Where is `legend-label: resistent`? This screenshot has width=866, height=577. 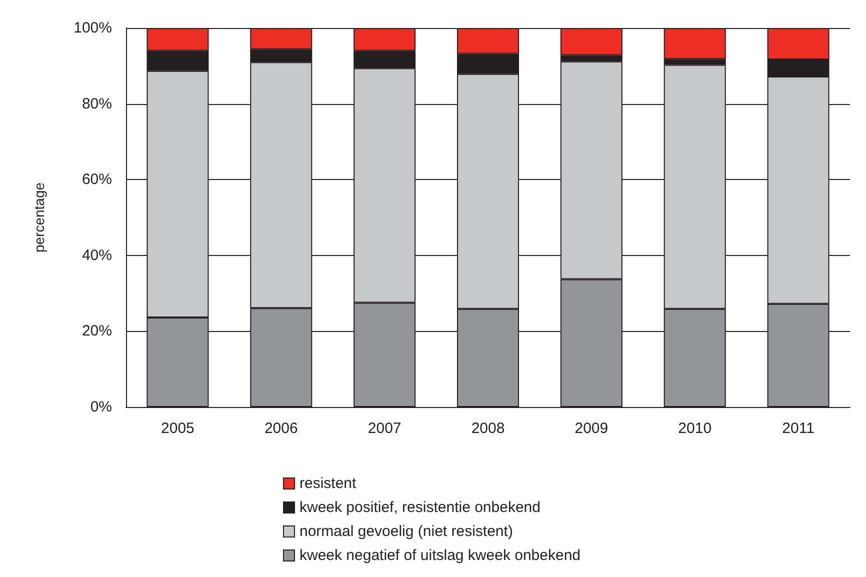 legend-label: resistent is located at coordinates (329, 483).